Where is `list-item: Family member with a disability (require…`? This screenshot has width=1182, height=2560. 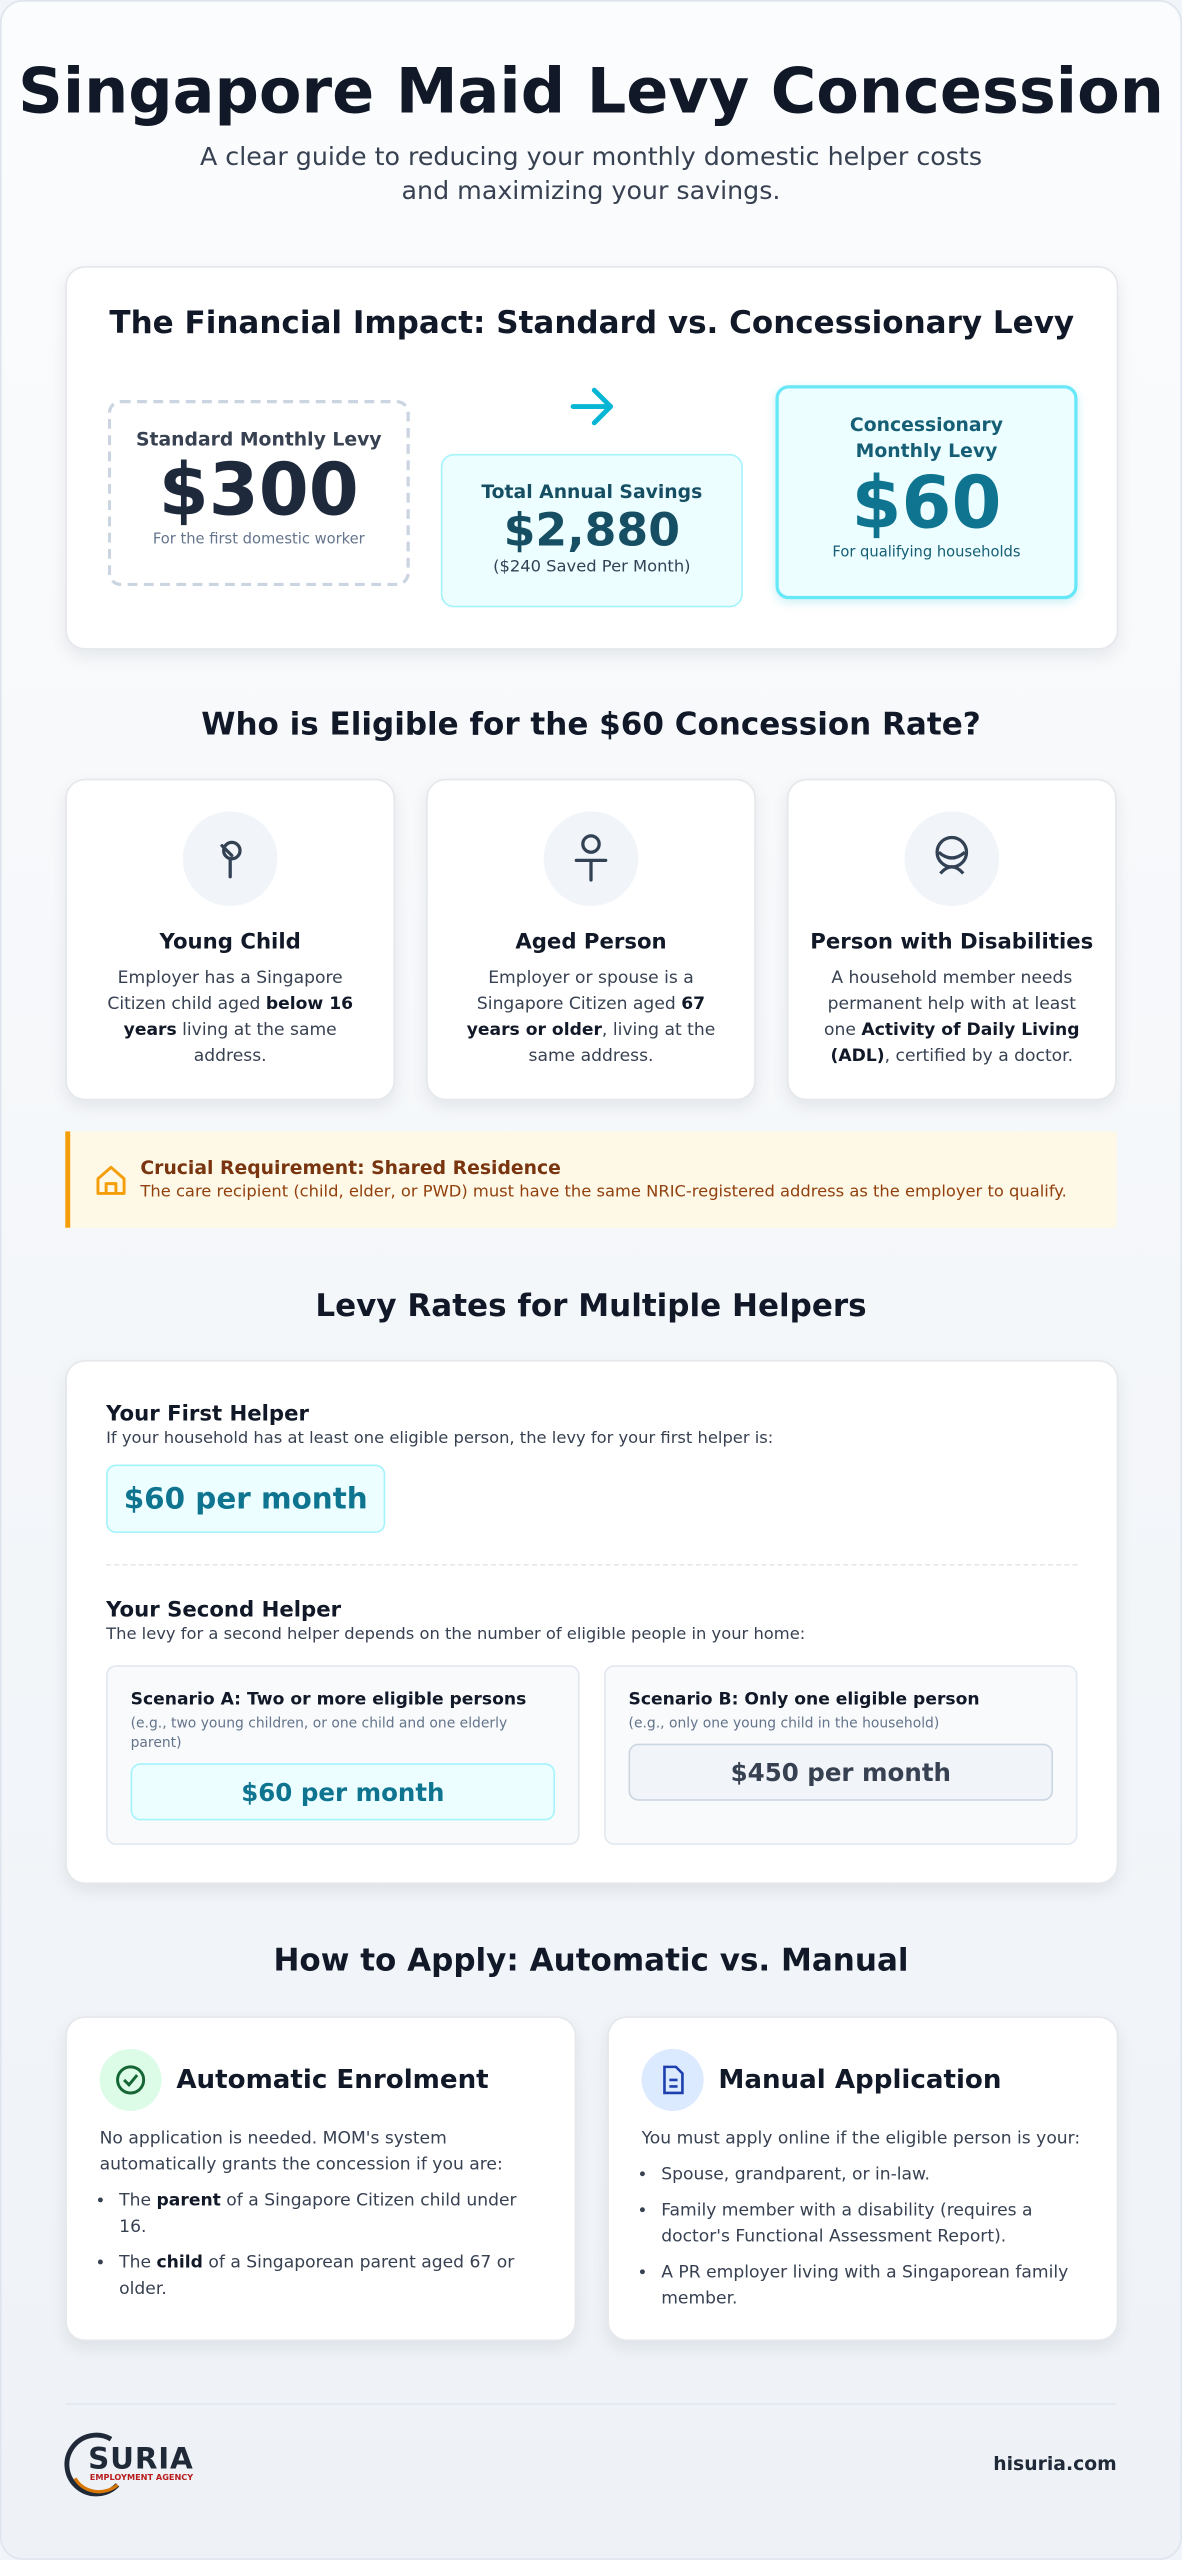 list-item: Family member with a disability (require… is located at coordinates (872, 2223).